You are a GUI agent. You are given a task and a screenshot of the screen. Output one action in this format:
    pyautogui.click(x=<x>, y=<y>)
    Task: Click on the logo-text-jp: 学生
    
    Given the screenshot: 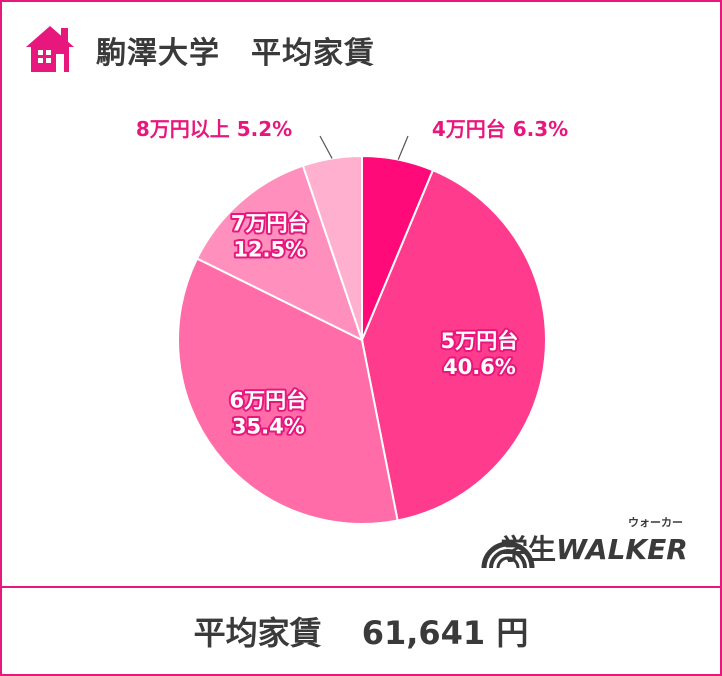 What is the action you would take?
    pyautogui.click(x=528, y=549)
    